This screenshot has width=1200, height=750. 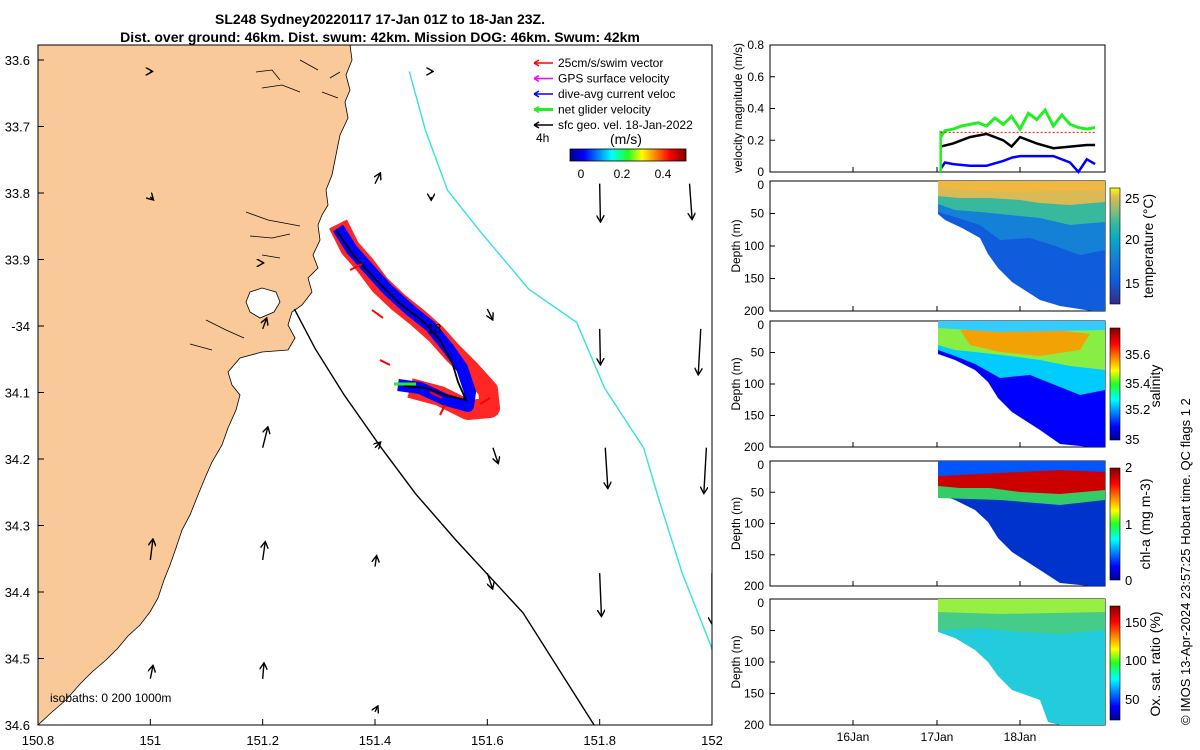 What do you see at coordinates (542, 138) in the screenshot?
I see `colorbar-time-label: 4h` at bounding box center [542, 138].